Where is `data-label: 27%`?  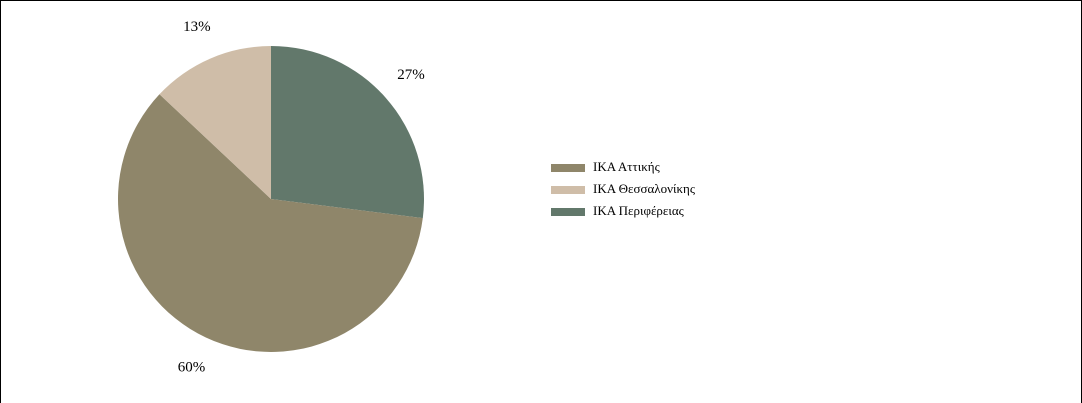 data-label: 27% is located at coordinates (411, 75).